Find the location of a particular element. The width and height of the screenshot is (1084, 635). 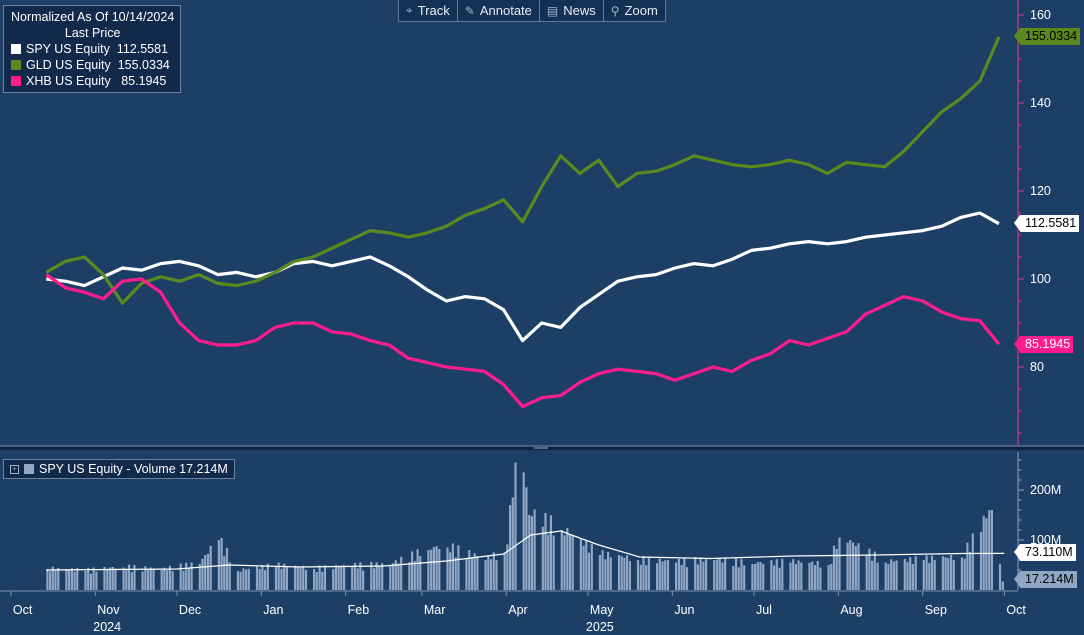

legend-title: Normalized As Of 10/14/2024 is located at coordinates (93, 17).